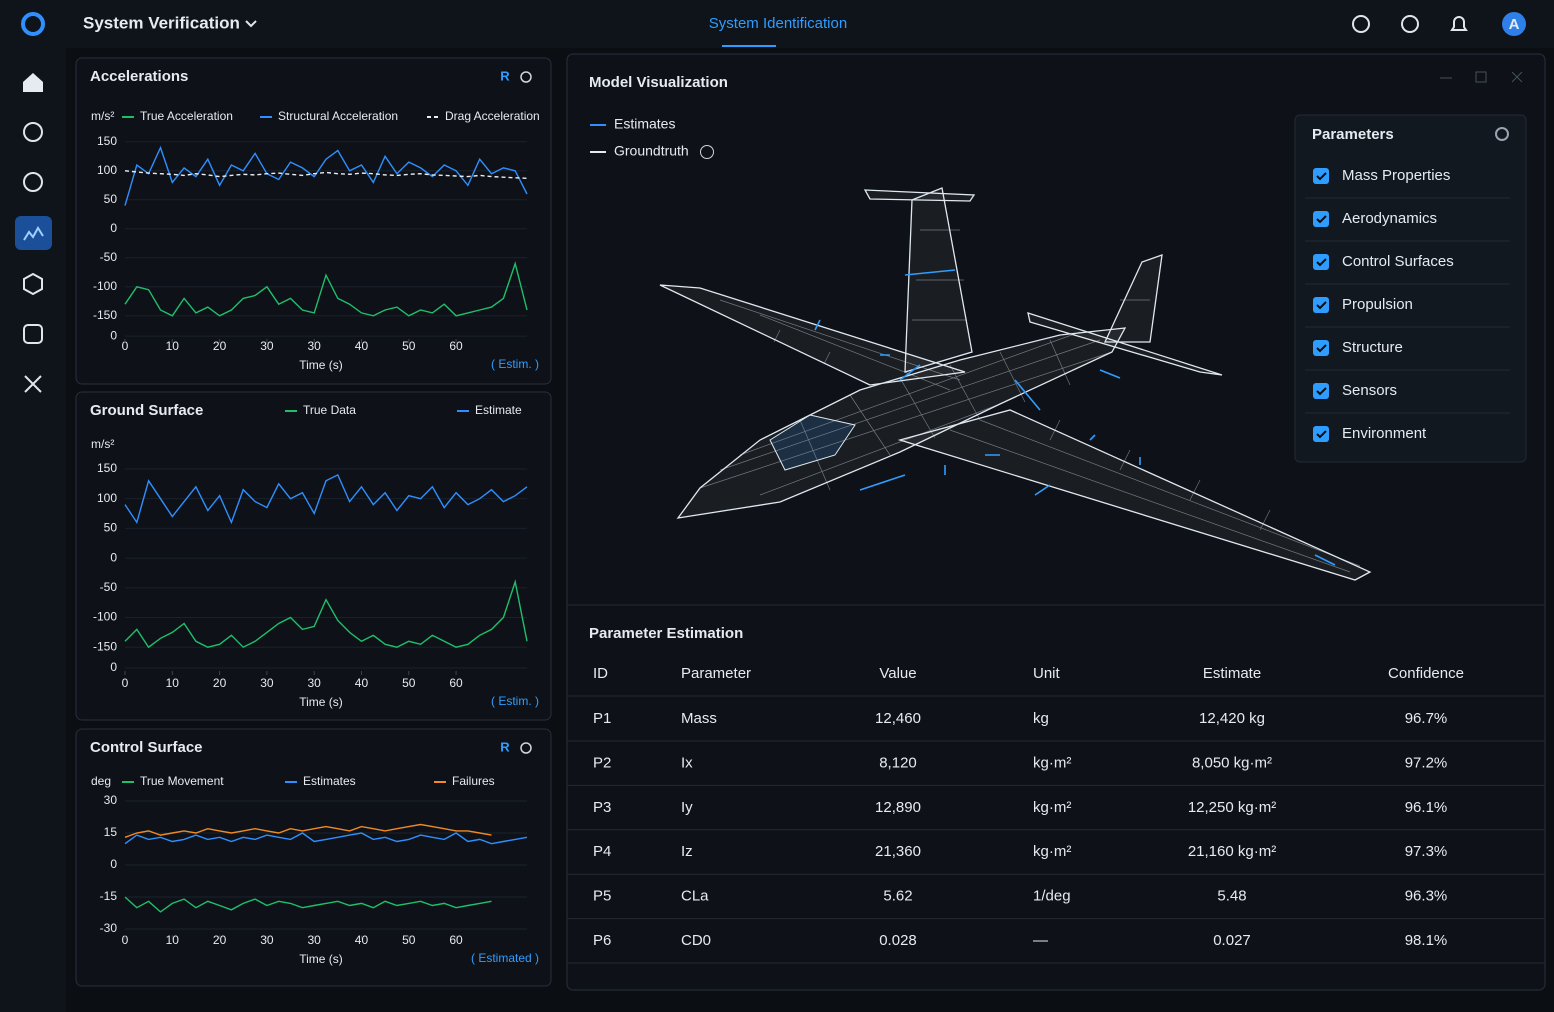 The height and width of the screenshot is (1012, 1554). What do you see at coordinates (666, 633) in the screenshot?
I see `table-title: Parameter Estimation` at bounding box center [666, 633].